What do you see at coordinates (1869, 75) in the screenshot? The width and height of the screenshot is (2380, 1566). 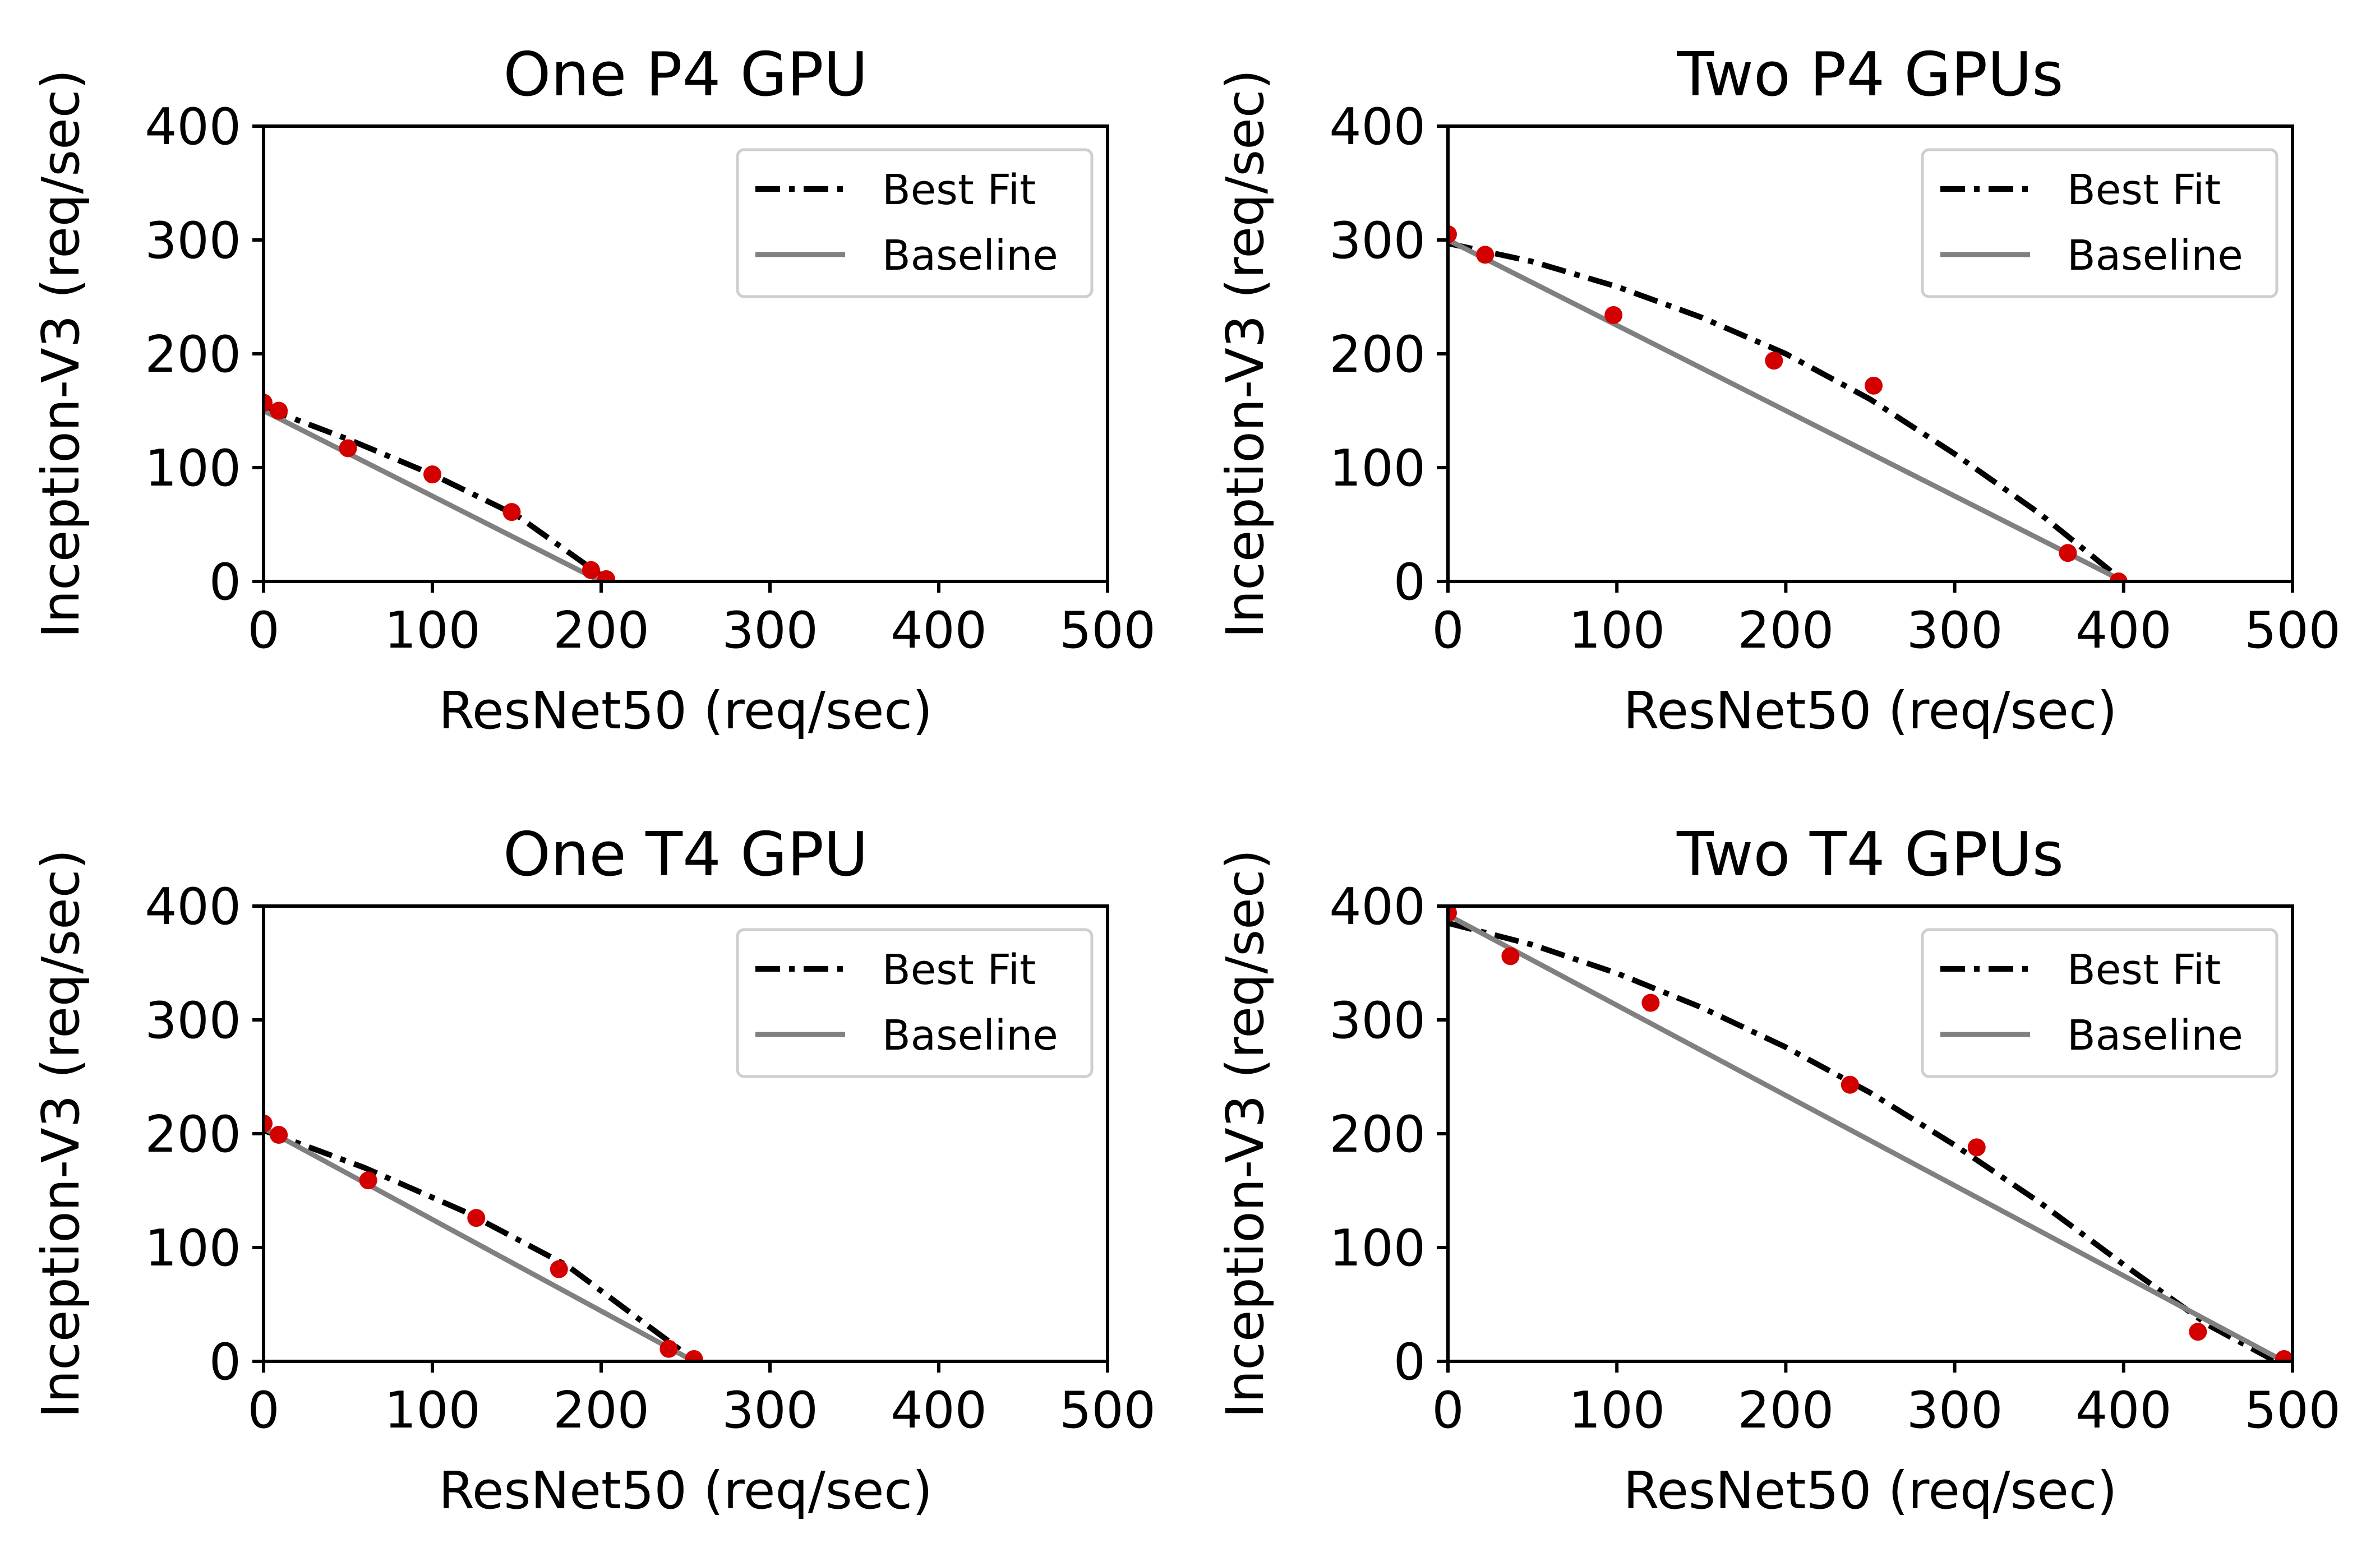 I see `chart-title: Two P4 GPUs` at bounding box center [1869, 75].